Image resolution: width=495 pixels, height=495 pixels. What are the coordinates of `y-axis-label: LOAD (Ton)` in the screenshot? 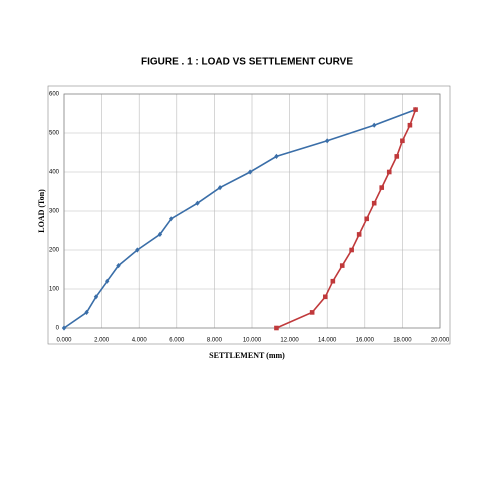 It's located at (41, 211).